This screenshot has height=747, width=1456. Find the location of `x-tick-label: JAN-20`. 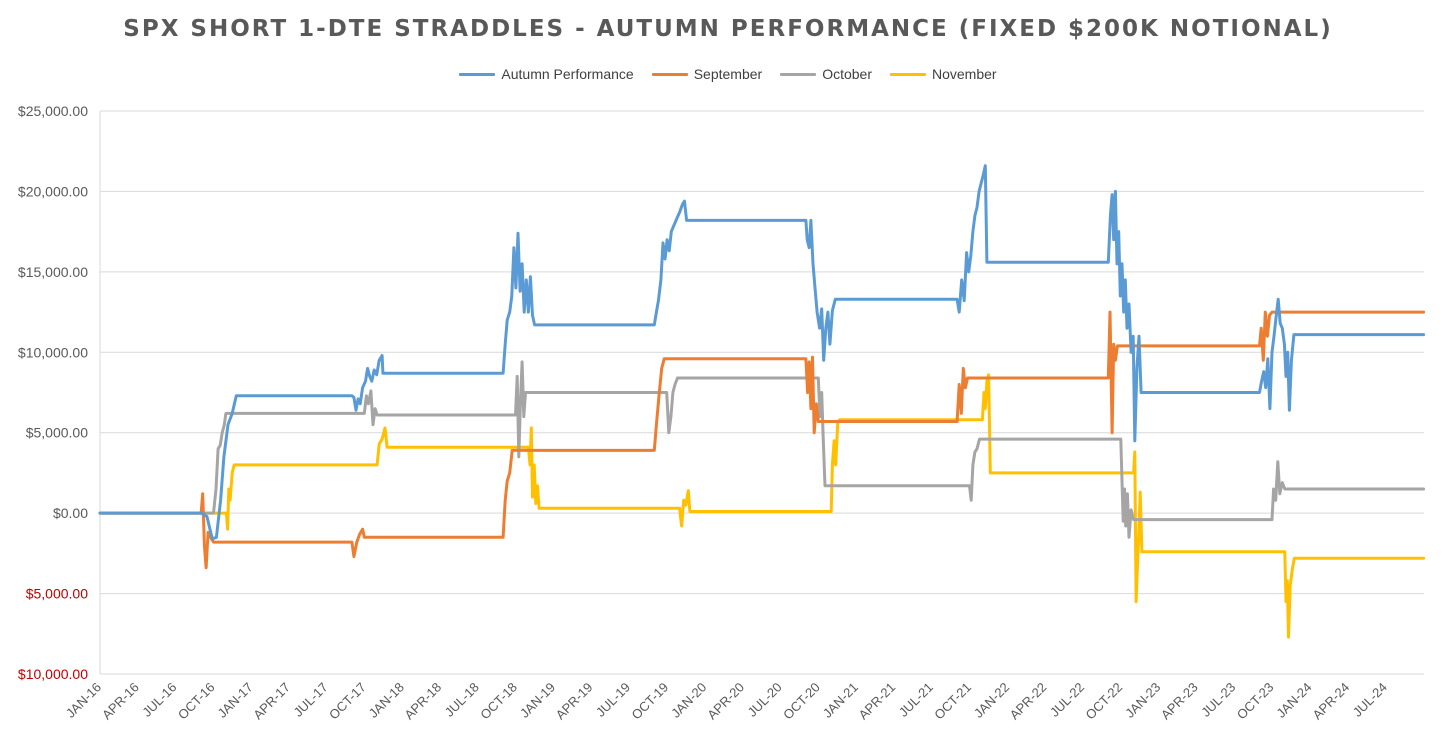

x-tick-label: JAN-20 is located at coordinates (688, 700).